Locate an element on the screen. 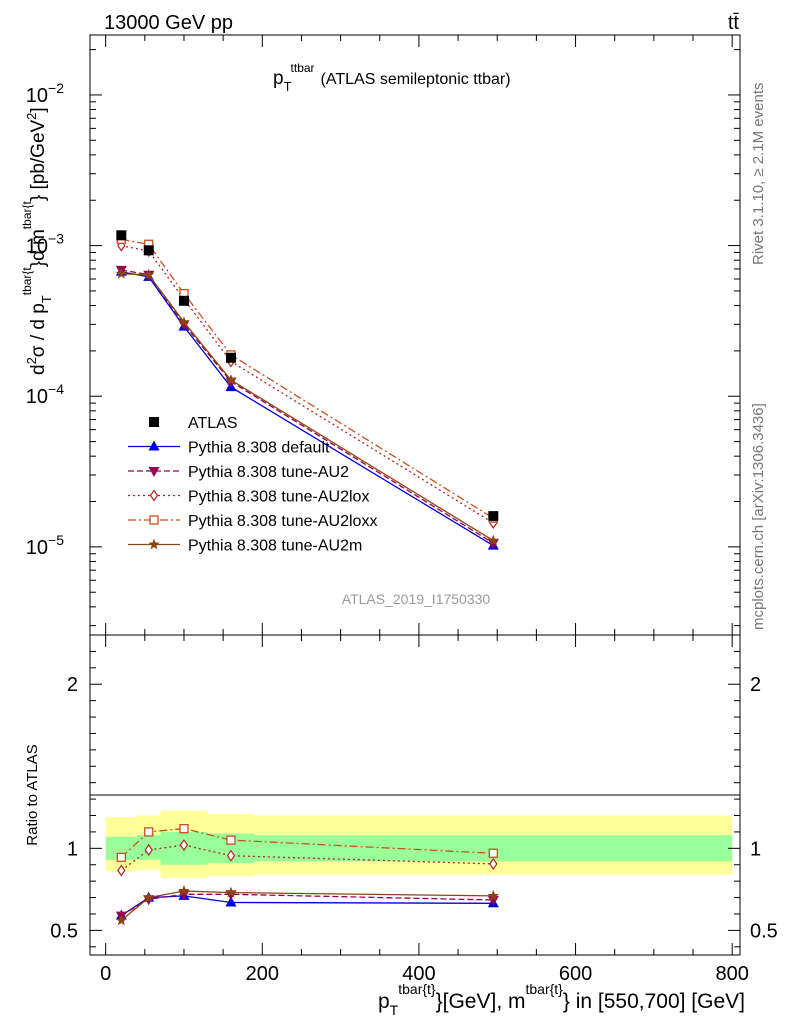 This screenshot has height=1024, width=786. xlabel-sup1: tbar{t} is located at coordinates (417, 989).